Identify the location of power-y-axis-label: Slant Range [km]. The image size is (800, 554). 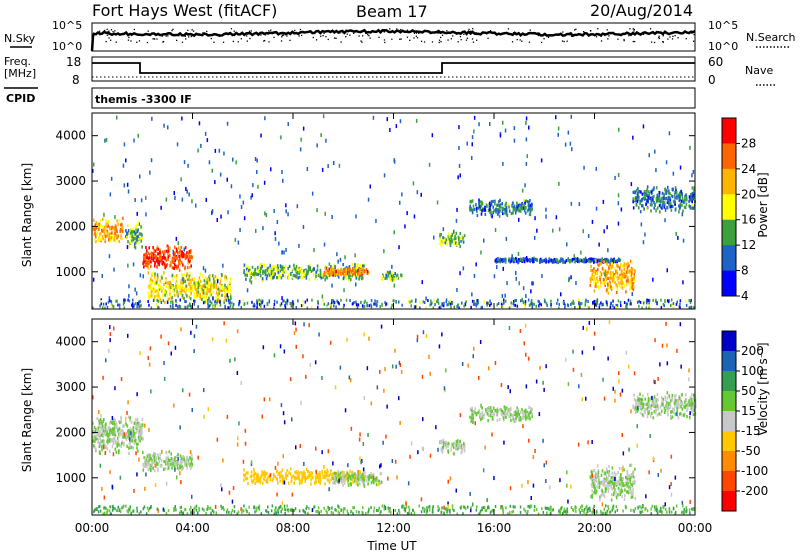
(27, 215).